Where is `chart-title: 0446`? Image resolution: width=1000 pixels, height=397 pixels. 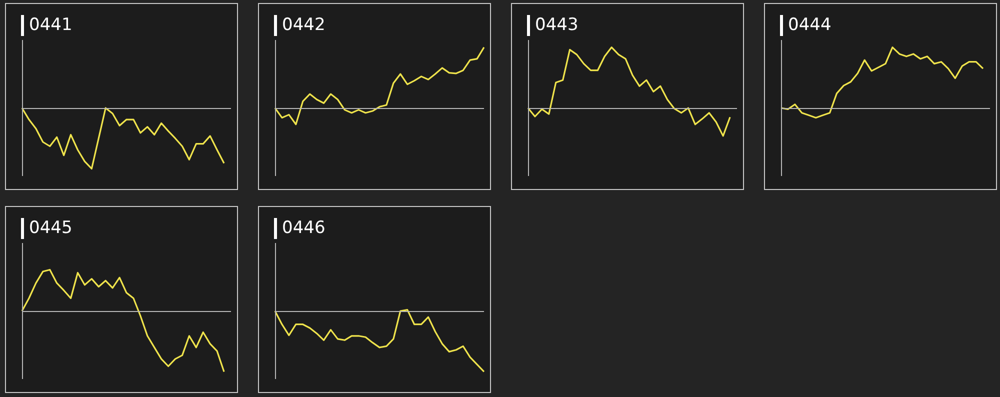 chart-title: 0446 is located at coordinates (304, 228).